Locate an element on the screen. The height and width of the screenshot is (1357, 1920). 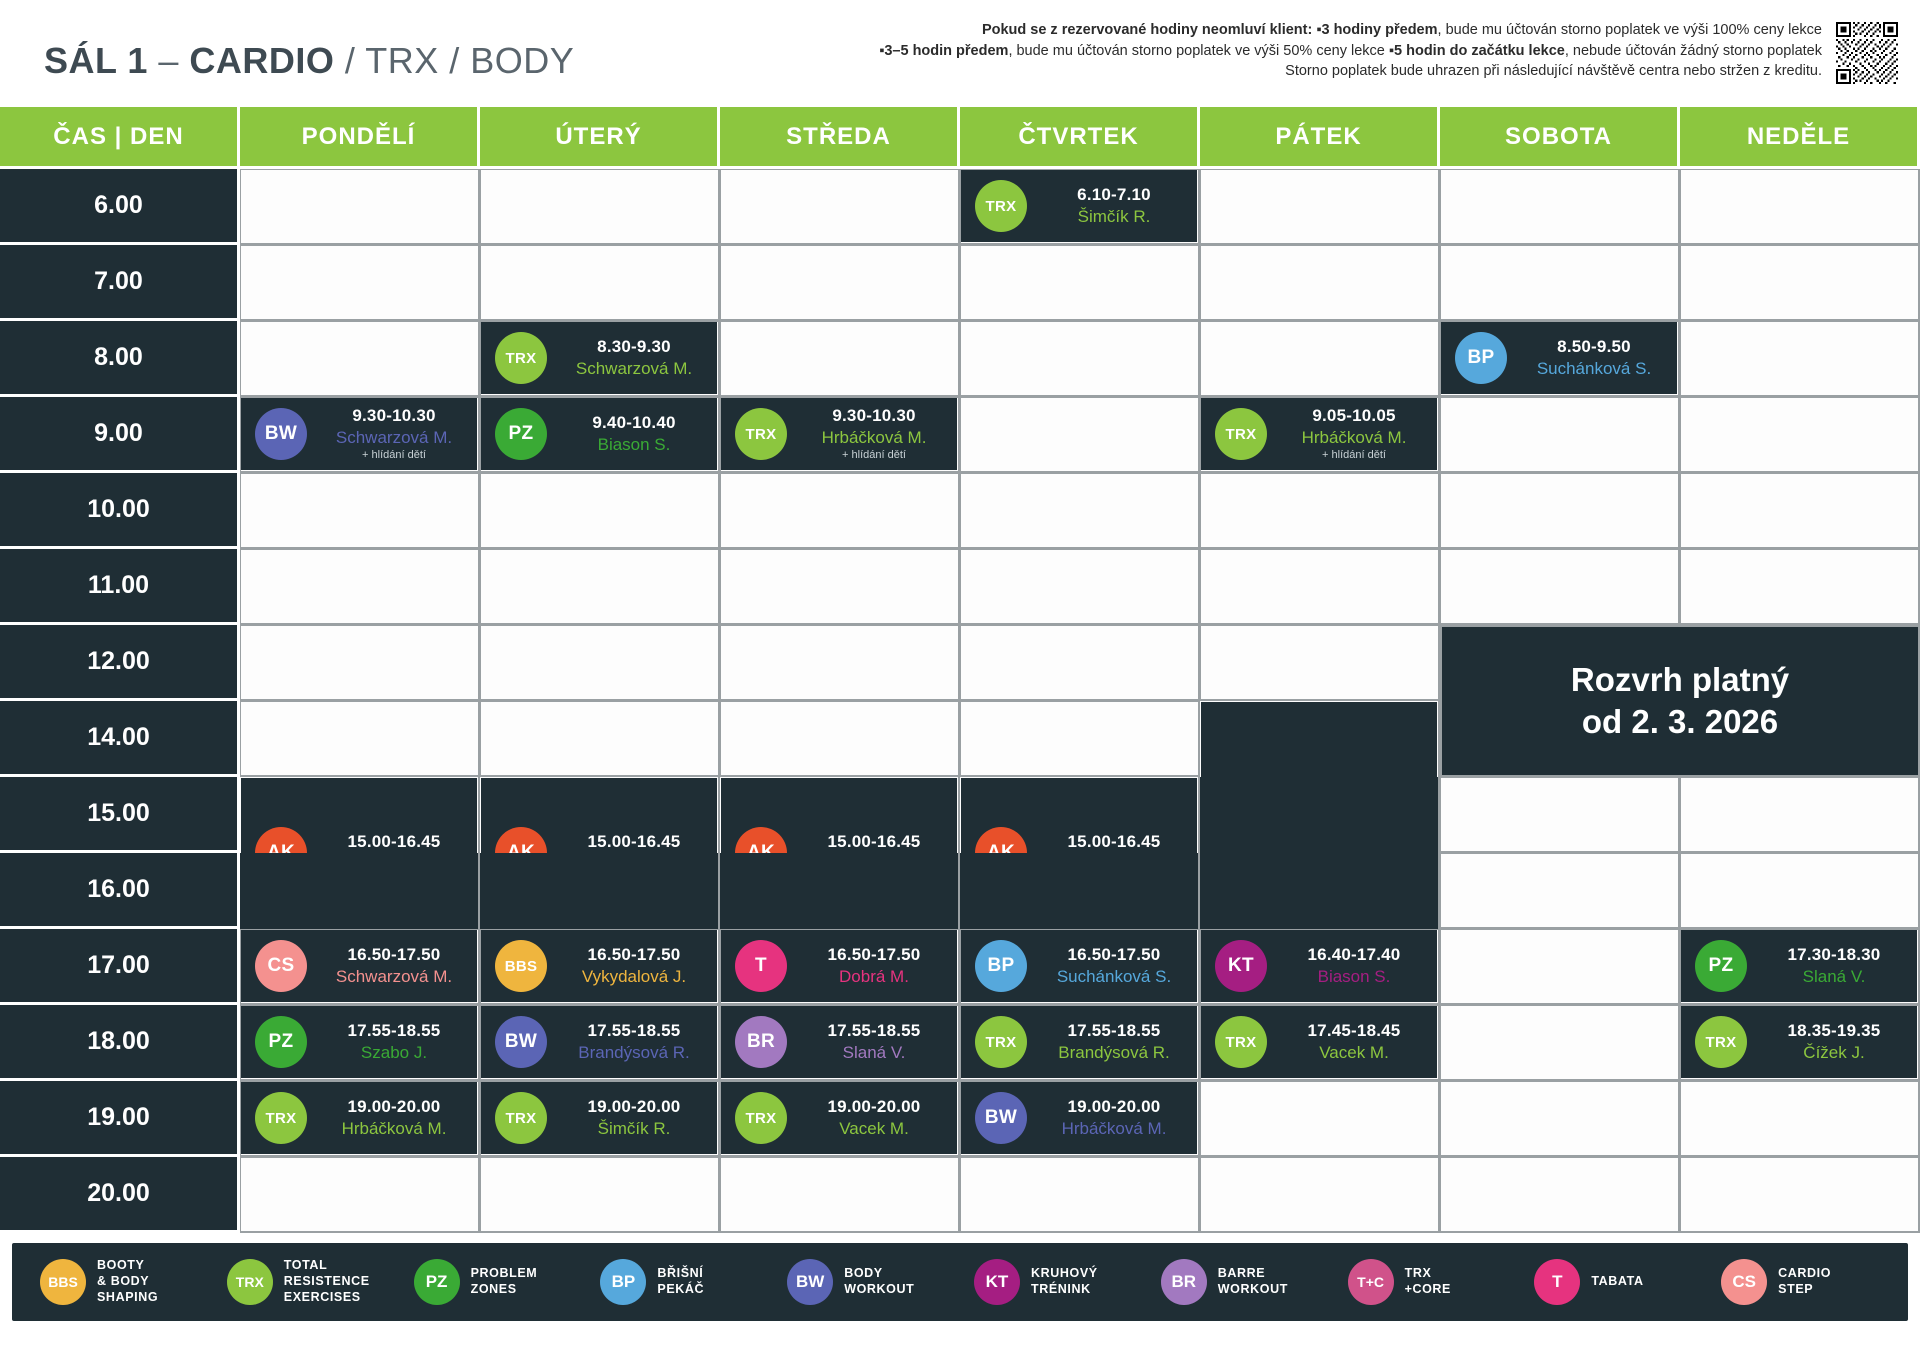
slot-cell: TRX 9.30-10.30 Hrbáčková M. + hlídání dětí is located at coordinates (840, 435).